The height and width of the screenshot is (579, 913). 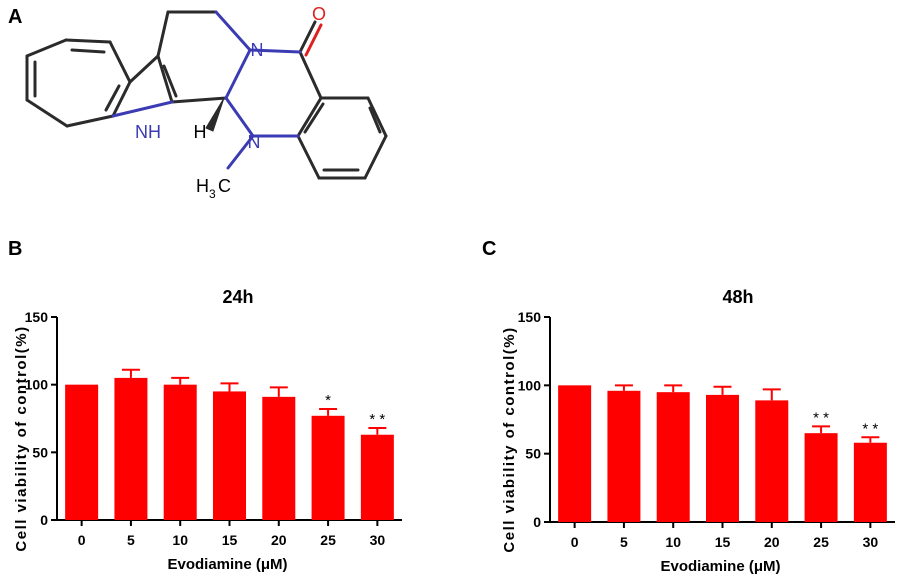 I want to click on hydrogen-atom-label: H, so click(x=200, y=132).